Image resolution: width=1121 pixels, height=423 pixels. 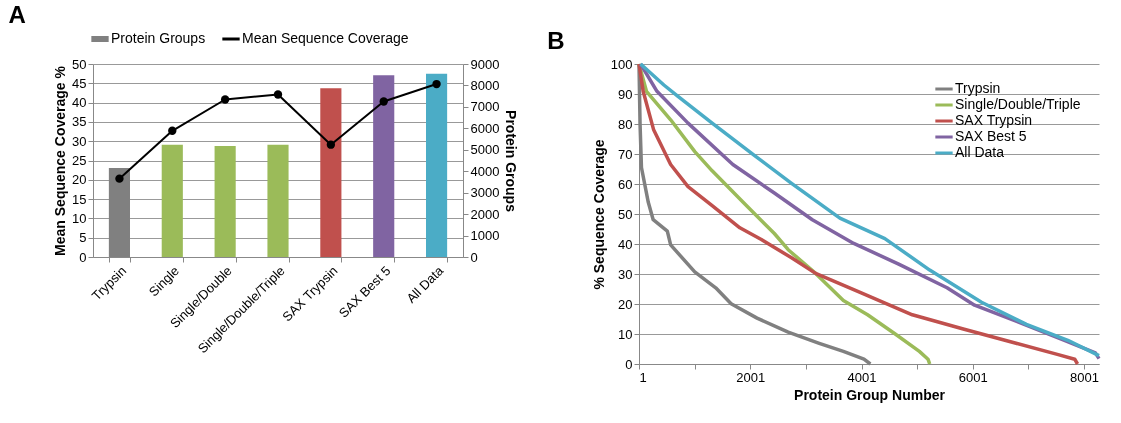 What do you see at coordinates (485, 214) in the screenshot?
I see `y2-tick-label: 2000` at bounding box center [485, 214].